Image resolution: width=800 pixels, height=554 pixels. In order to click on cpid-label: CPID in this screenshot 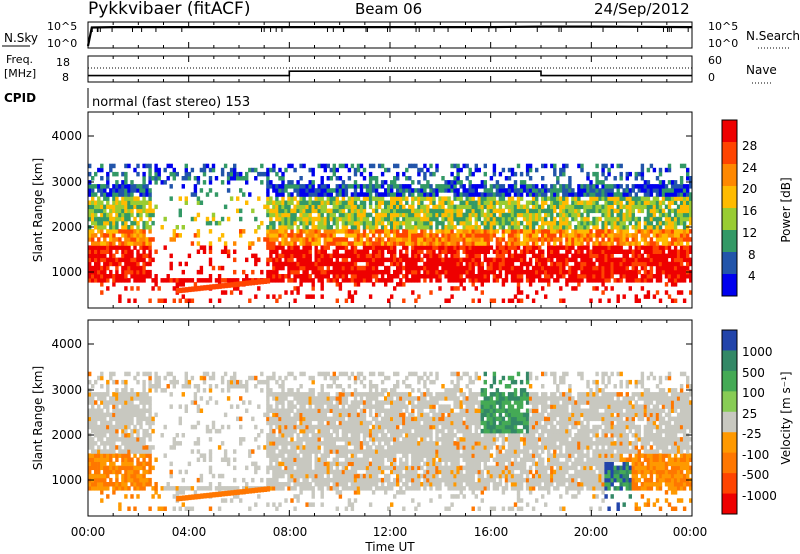, I will do `click(20, 98)`.